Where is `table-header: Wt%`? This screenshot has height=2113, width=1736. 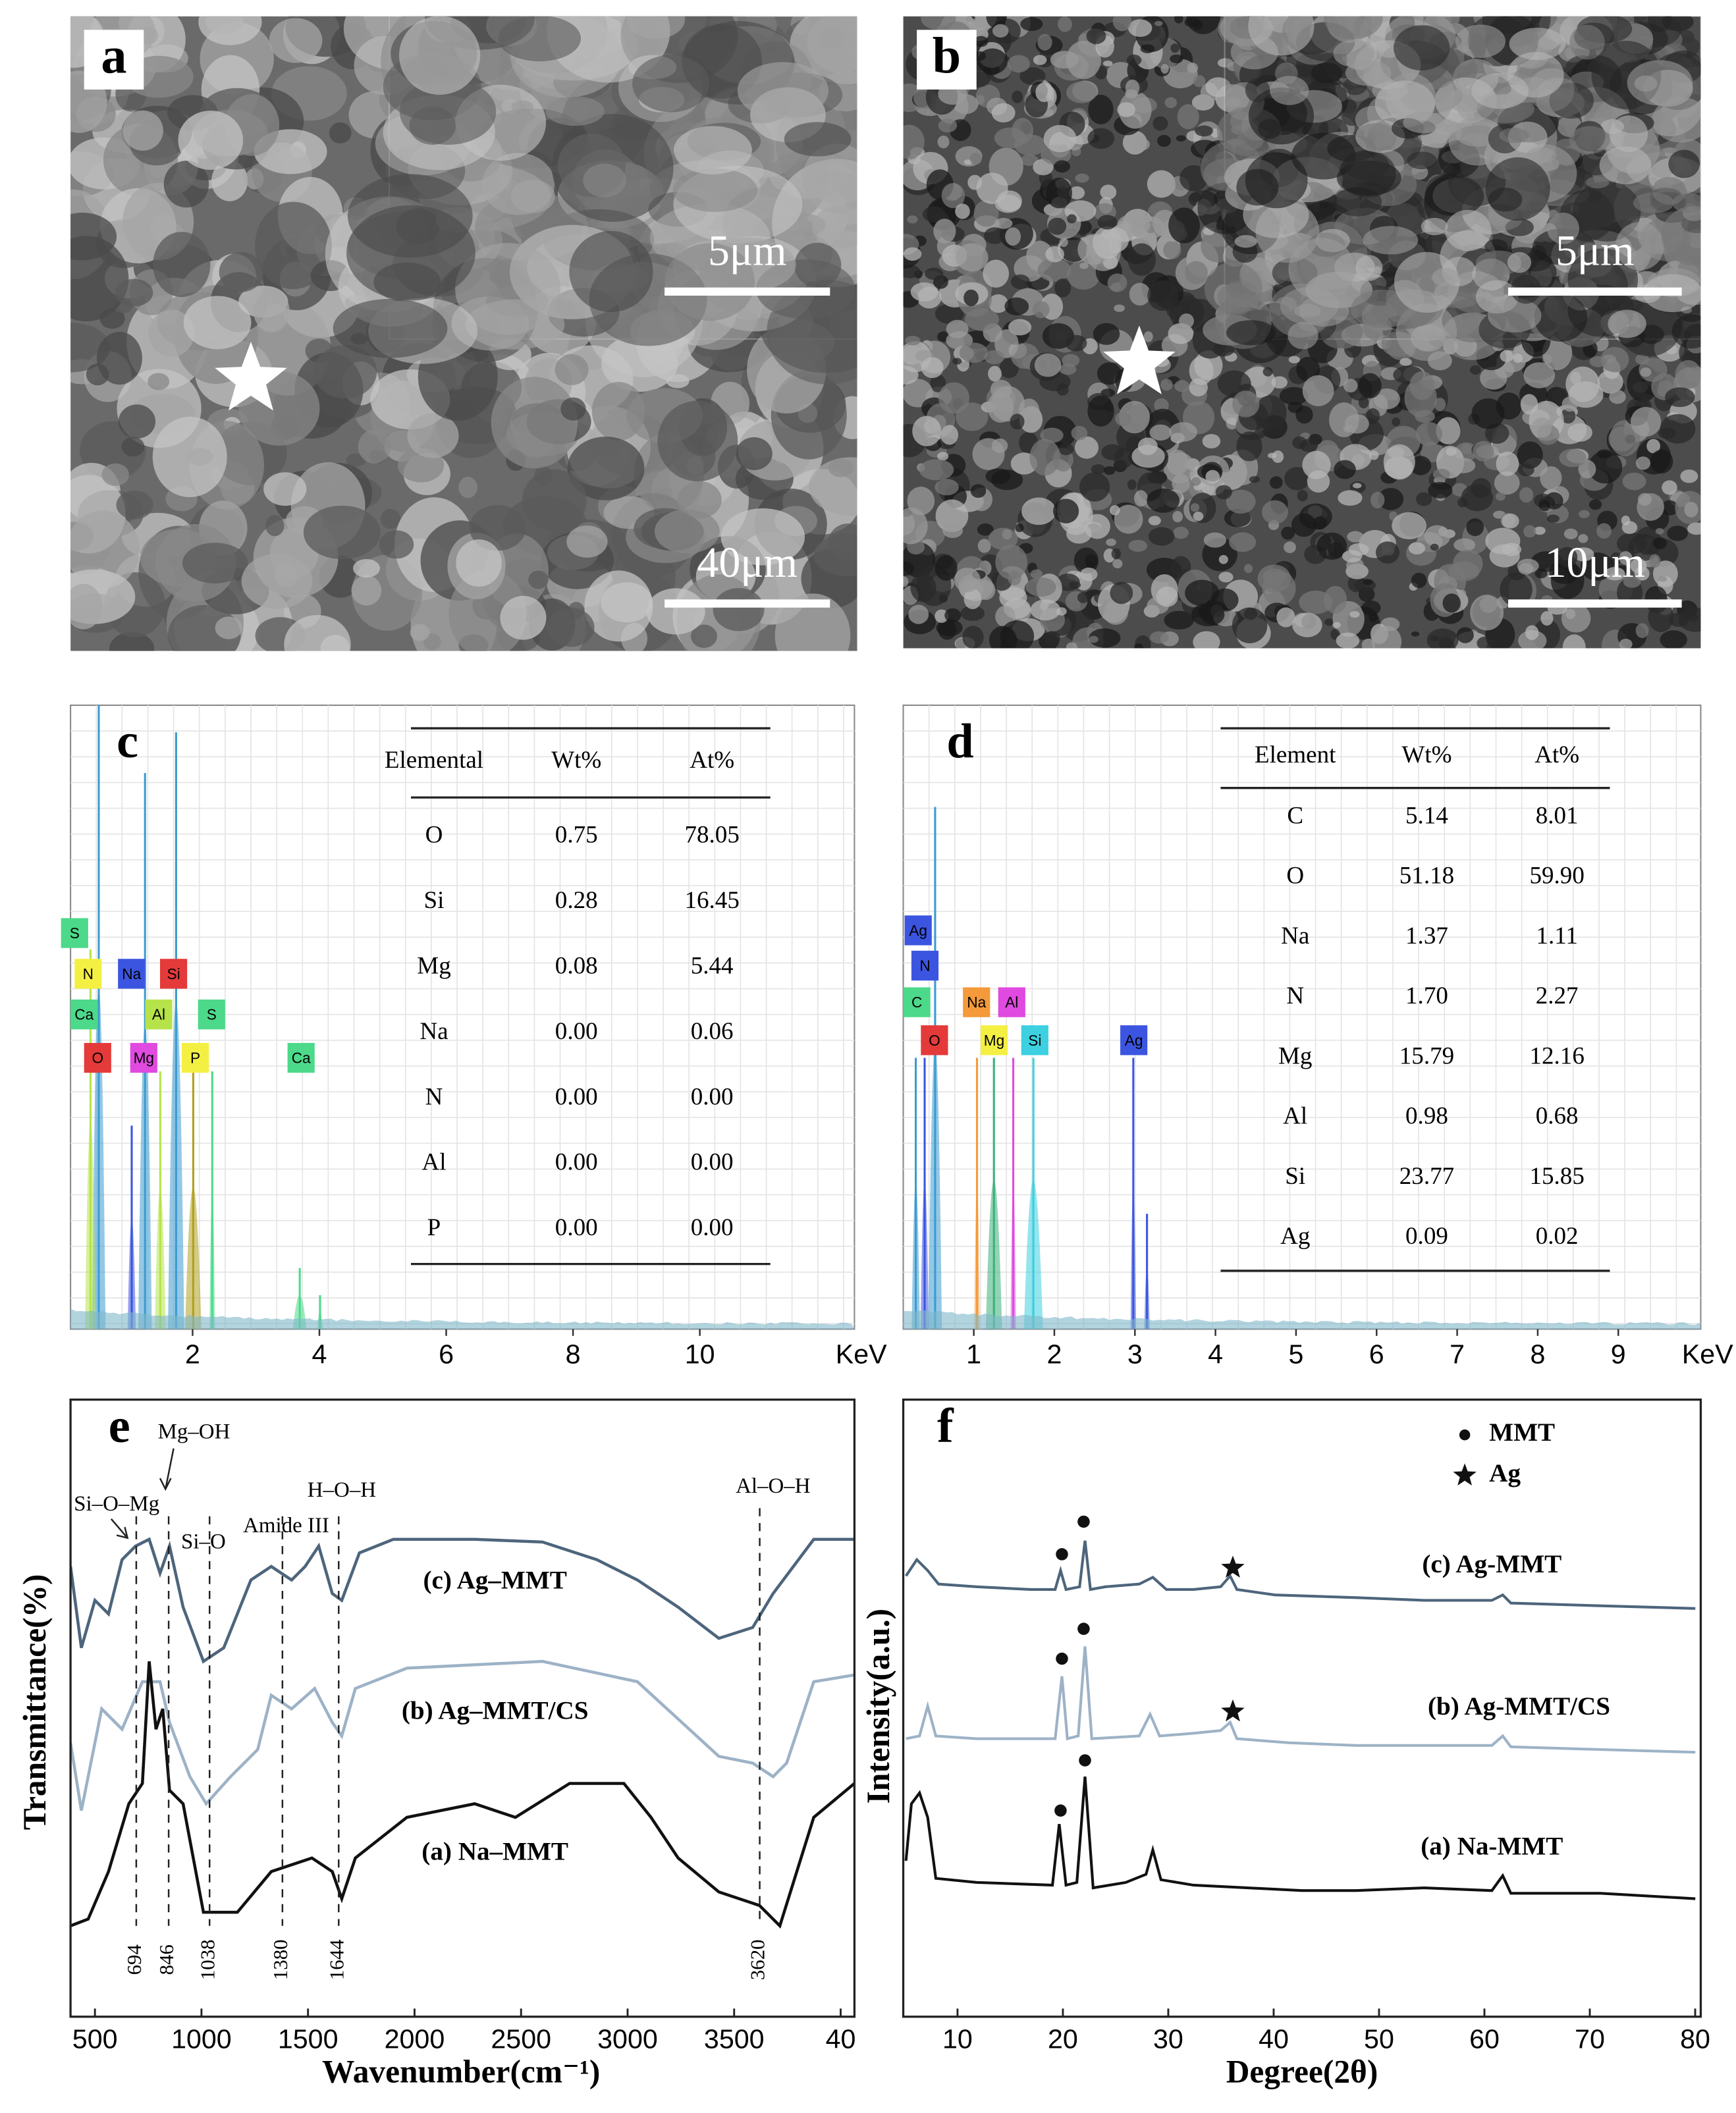
table-header: Wt% is located at coordinates (576, 761).